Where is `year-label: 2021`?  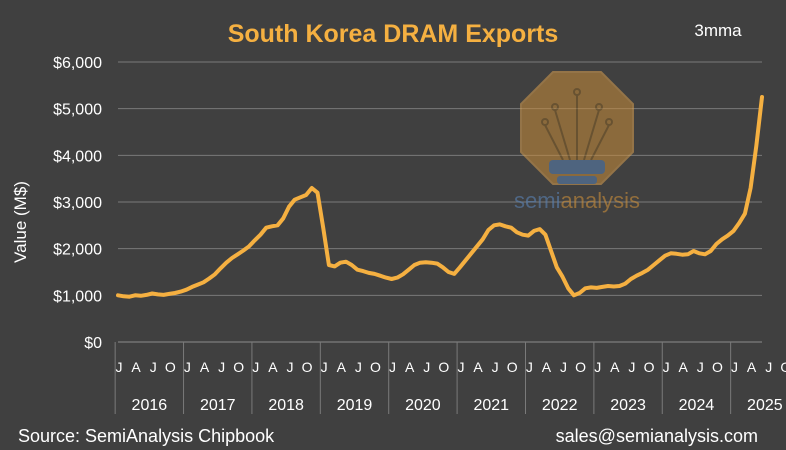
year-label: 2021 is located at coordinates (491, 405).